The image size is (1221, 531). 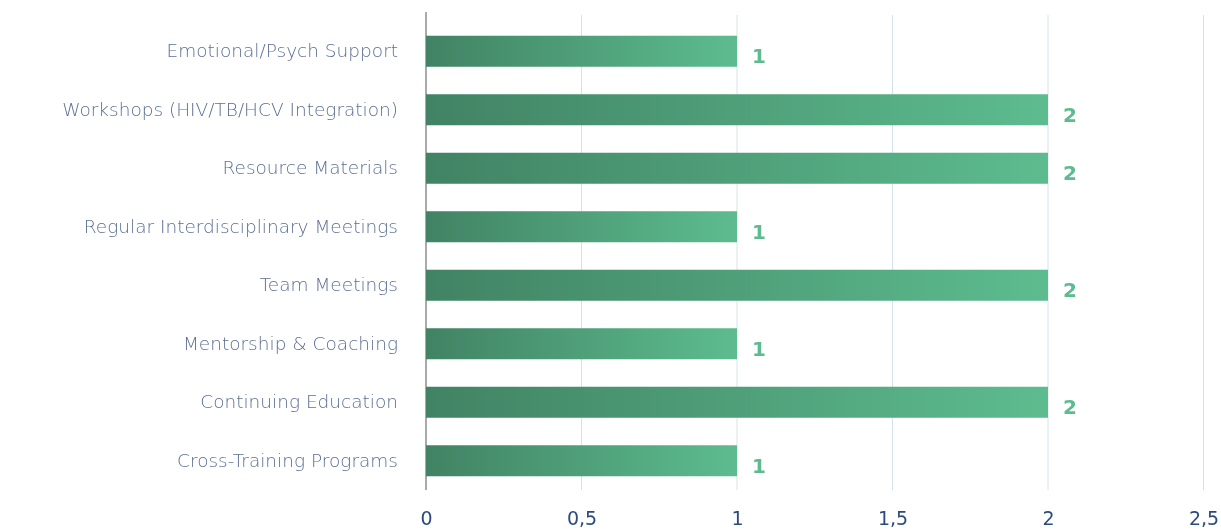 I want to click on x-tick-label: 2,5, so click(x=1204, y=518).